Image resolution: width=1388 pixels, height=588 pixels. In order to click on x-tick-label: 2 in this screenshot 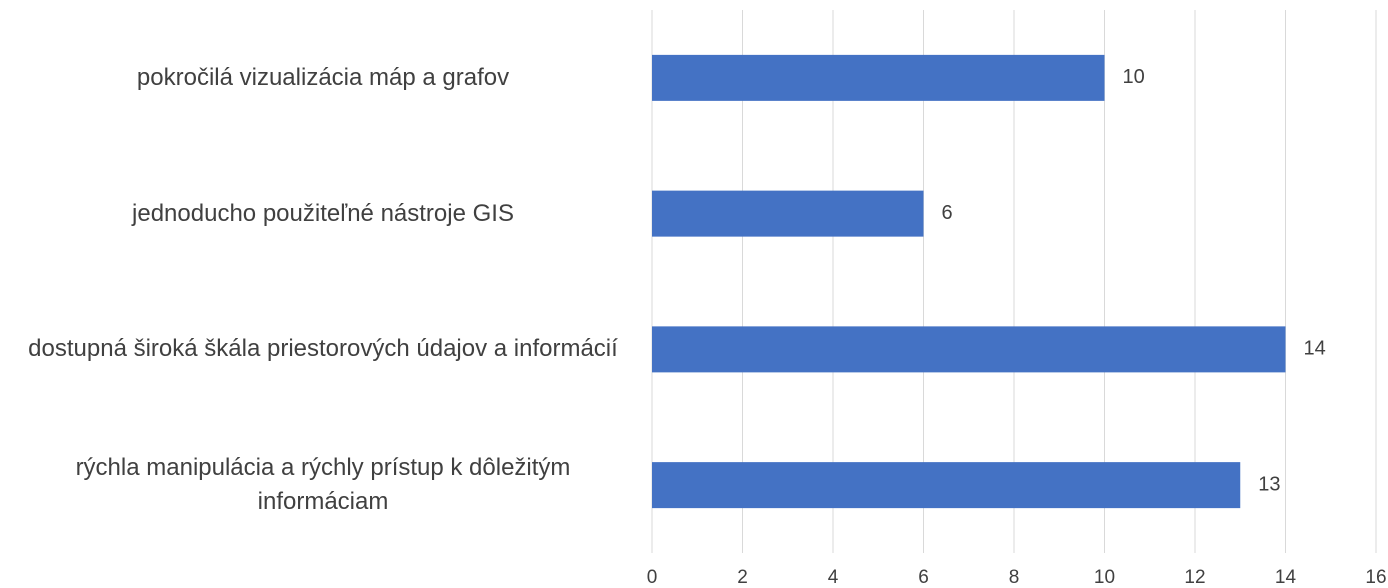, I will do `click(742, 577)`.